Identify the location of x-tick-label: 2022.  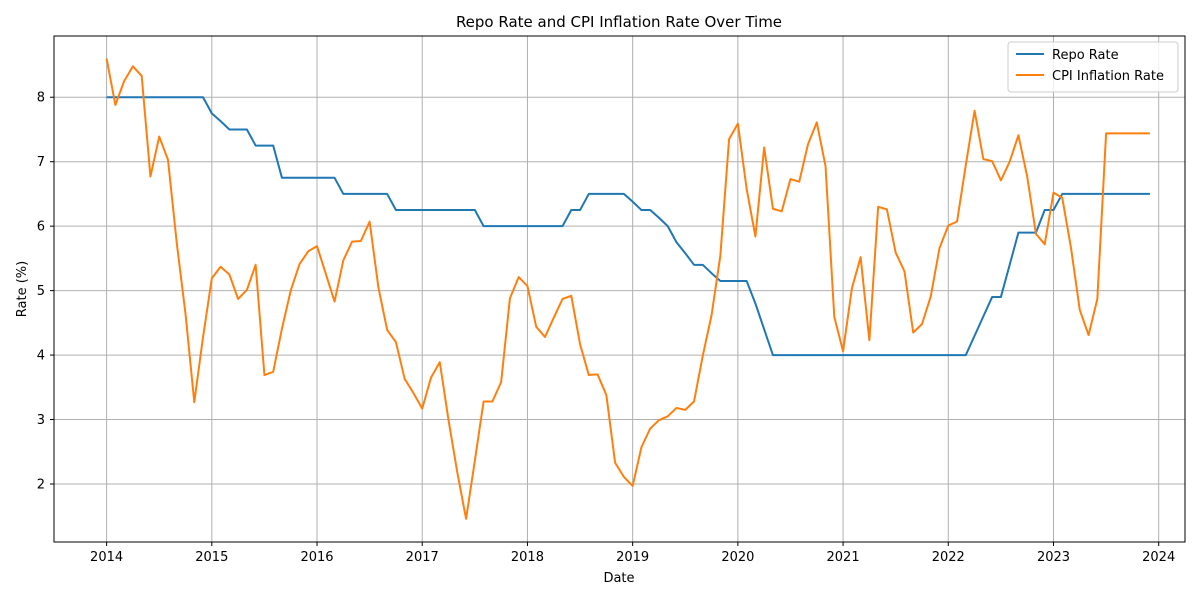
(948, 557).